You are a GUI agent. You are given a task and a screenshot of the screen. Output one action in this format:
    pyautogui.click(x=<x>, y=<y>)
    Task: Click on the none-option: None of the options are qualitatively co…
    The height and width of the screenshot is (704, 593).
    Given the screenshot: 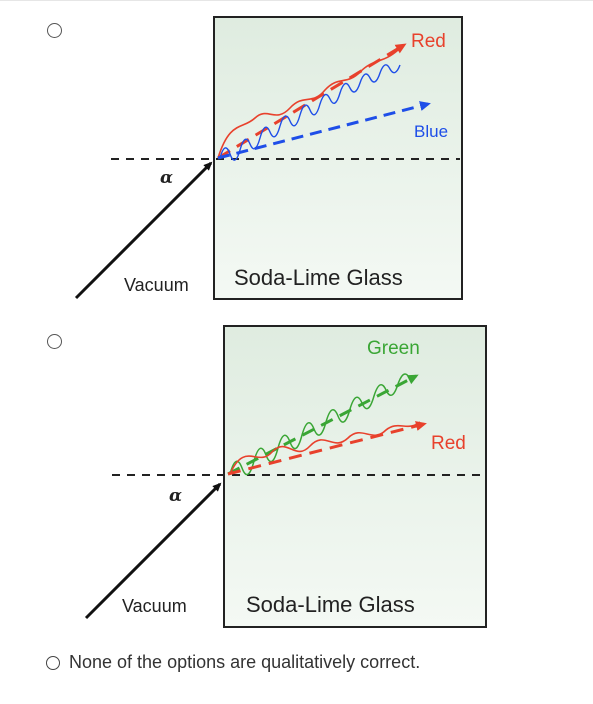 What is the action you would take?
    pyautogui.click(x=233, y=662)
    